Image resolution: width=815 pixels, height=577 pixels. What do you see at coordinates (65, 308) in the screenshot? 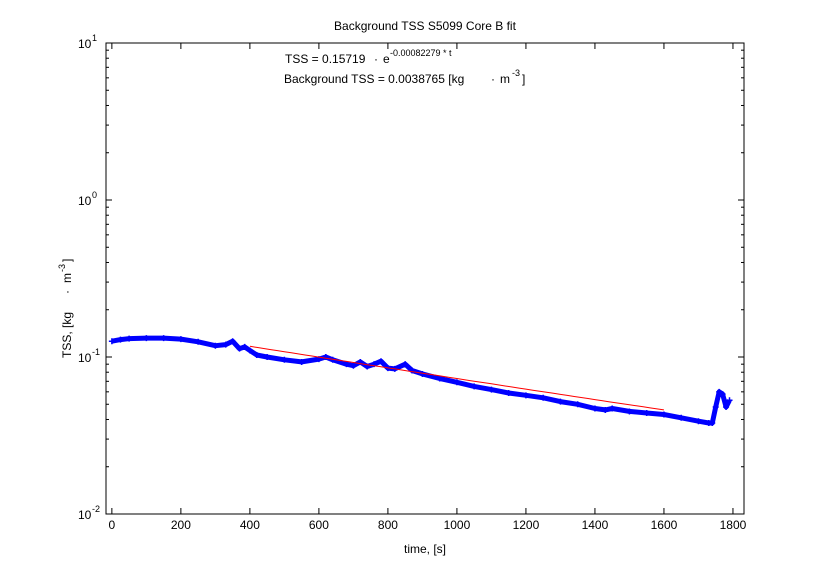
I see `y-axis-label: TSS, [kg · m -3 ]` at bounding box center [65, 308].